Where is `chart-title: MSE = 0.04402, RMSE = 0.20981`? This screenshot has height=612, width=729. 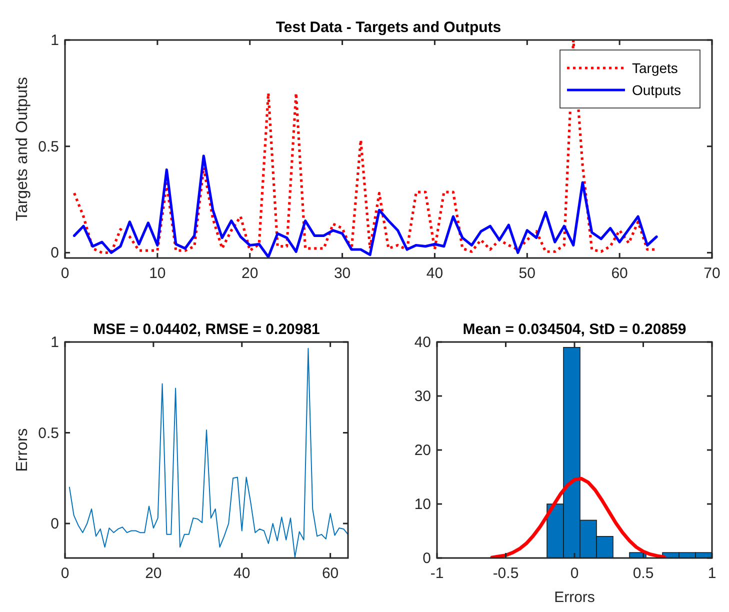
chart-title: MSE = 0.04402, RMSE = 0.20981 is located at coordinates (206, 329).